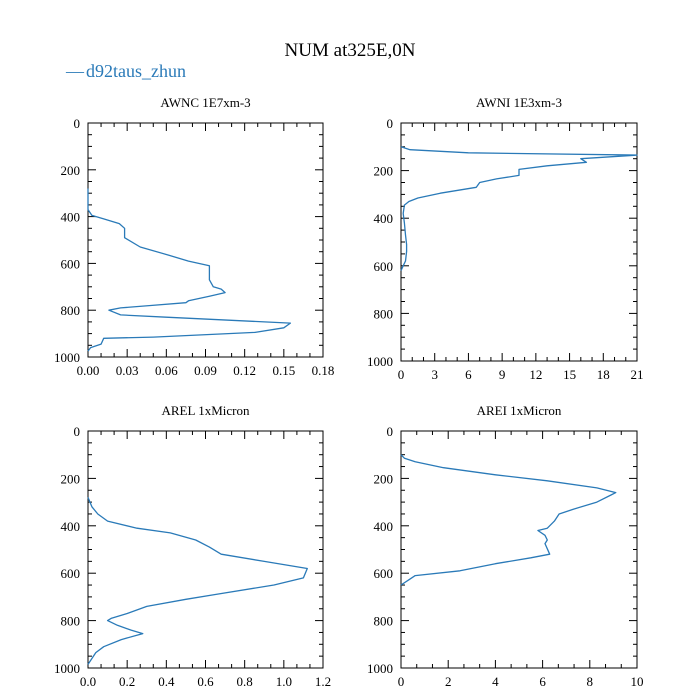 The height and width of the screenshot is (700, 700). I want to click on x-tick-label: 9, so click(502, 374).